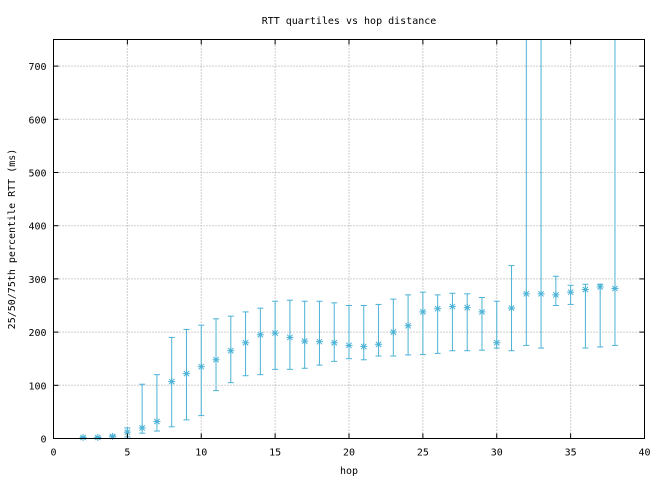 This screenshot has width=665, height=480. I want to click on y-axis-label: 25/50/75th percentile RTT (ms), so click(12, 239).